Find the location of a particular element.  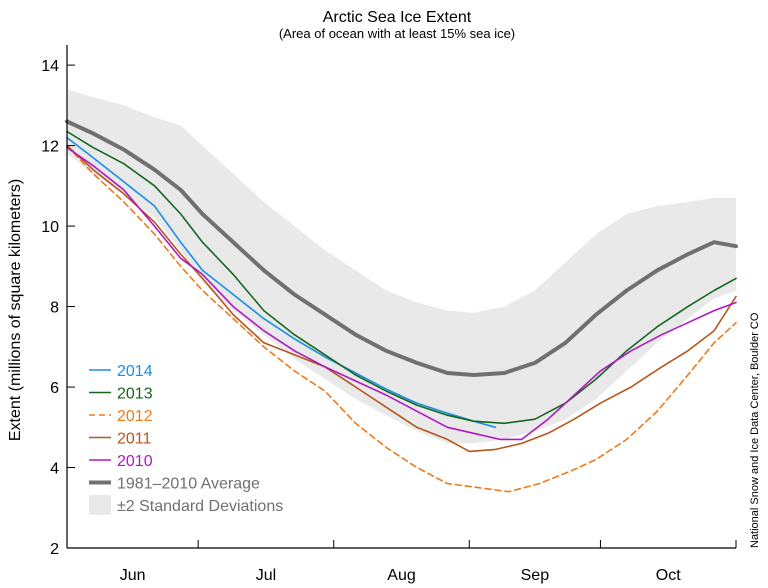

legend-label: 2011 is located at coordinates (134, 439).